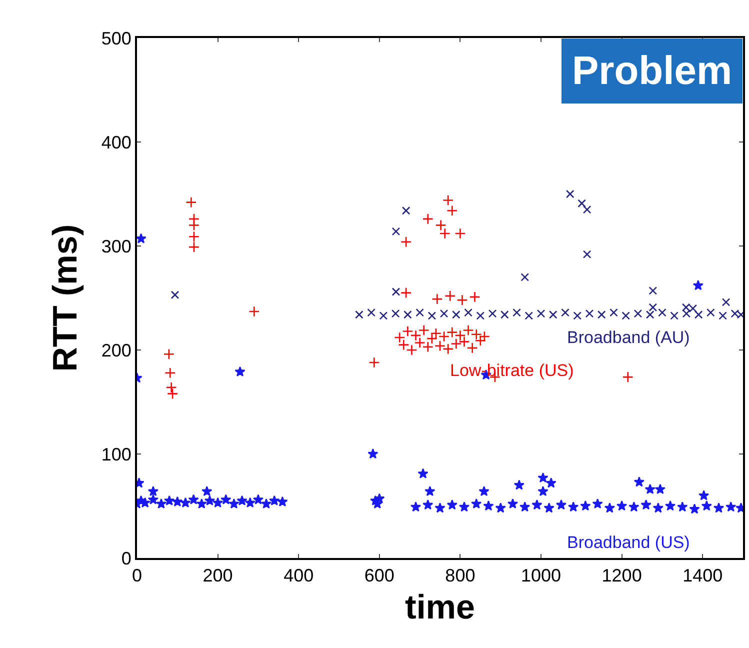  I want to click on x-tick-label: 1400, so click(702, 576).